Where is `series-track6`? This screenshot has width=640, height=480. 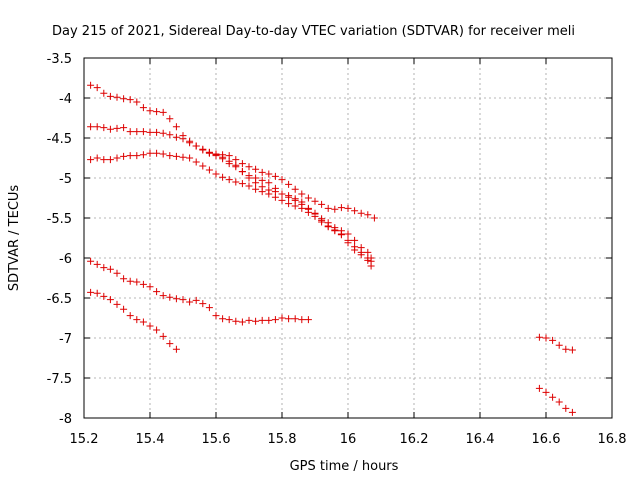
series-track6 is located at coordinates (133, 320).